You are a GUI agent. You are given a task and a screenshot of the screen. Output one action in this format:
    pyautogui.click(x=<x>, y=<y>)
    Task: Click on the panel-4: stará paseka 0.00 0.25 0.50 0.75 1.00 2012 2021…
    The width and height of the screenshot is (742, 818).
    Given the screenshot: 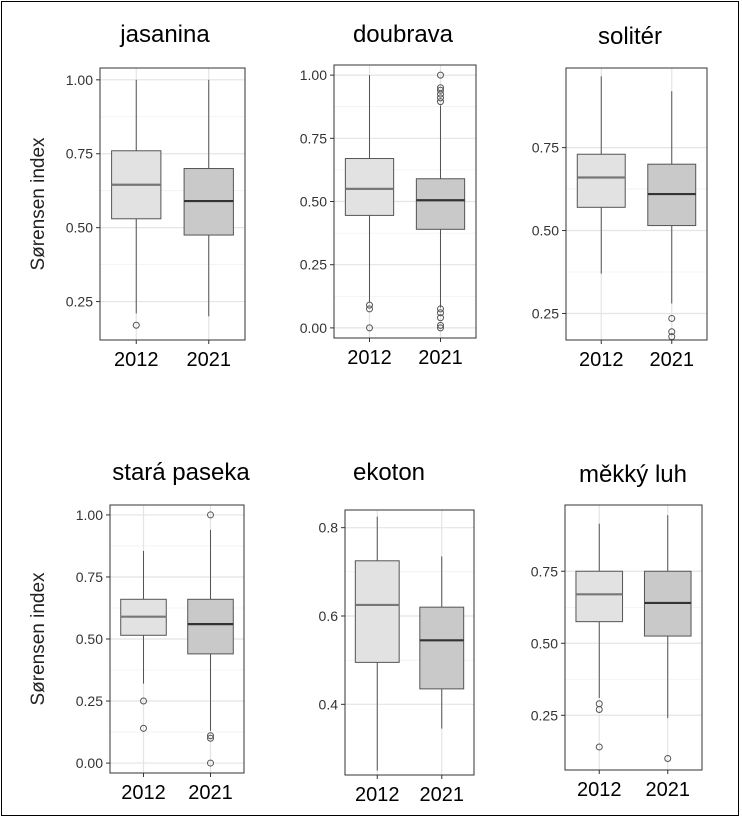 What is the action you would take?
    pyautogui.click(x=139, y=631)
    